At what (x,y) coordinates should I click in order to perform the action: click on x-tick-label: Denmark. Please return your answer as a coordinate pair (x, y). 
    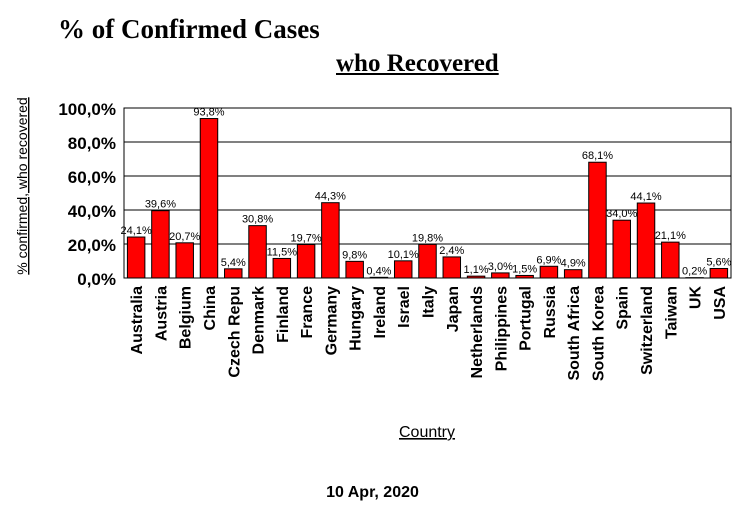
    Looking at the image, I should click on (259, 320).